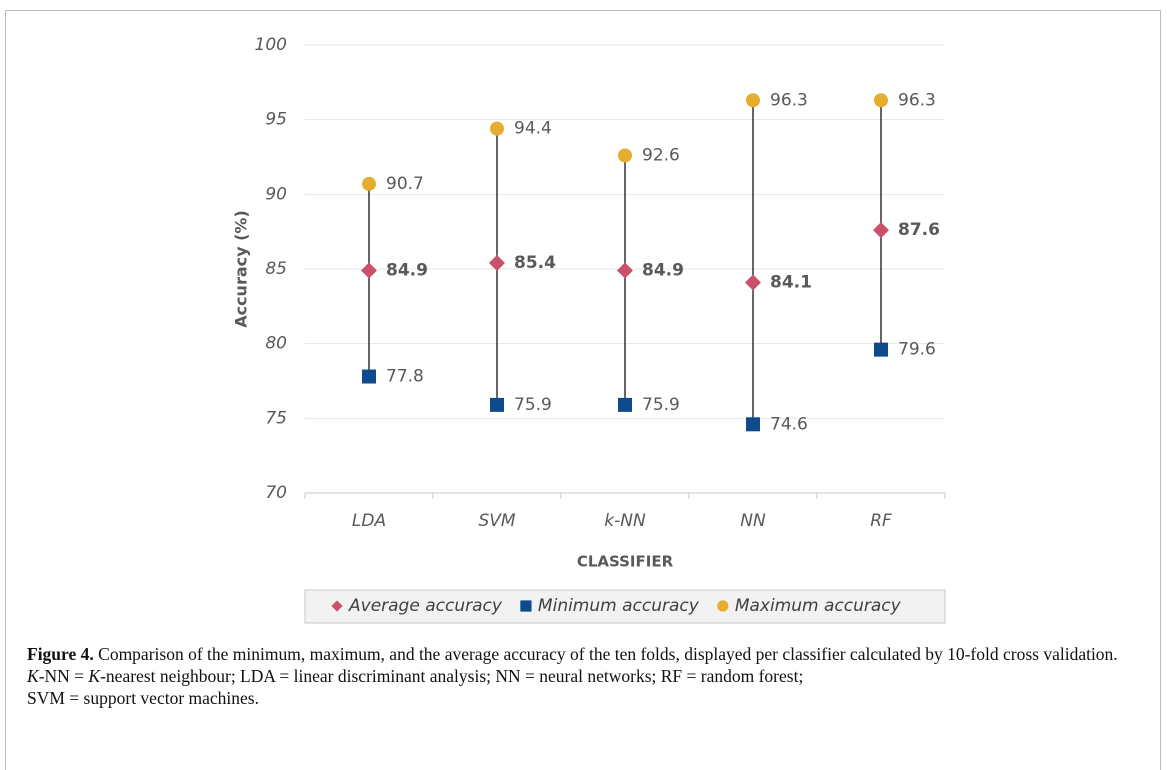  What do you see at coordinates (589, 698) in the screenshot?
I see `note-line: SVM = support vector machines.` at bounding box center [589, 698].